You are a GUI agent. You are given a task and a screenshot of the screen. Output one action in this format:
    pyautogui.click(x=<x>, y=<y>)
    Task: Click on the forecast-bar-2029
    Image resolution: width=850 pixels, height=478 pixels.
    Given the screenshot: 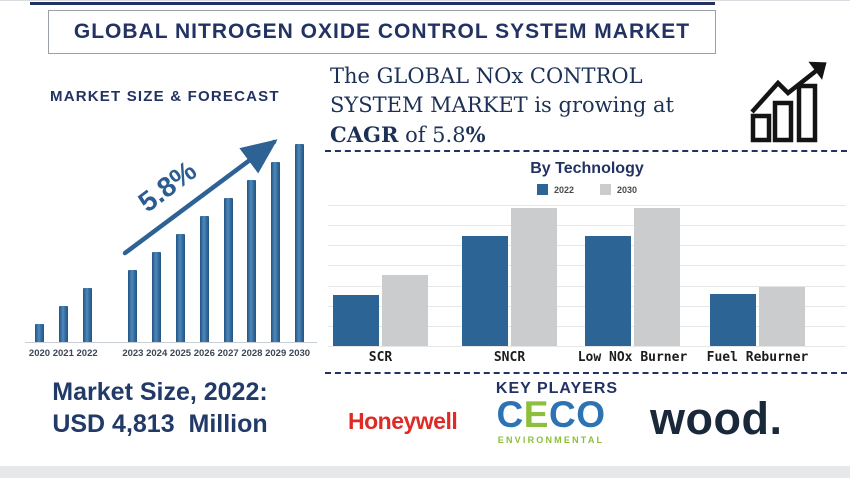 What is the action you would take?
    pyautogui.click(x=276, y=252)
    